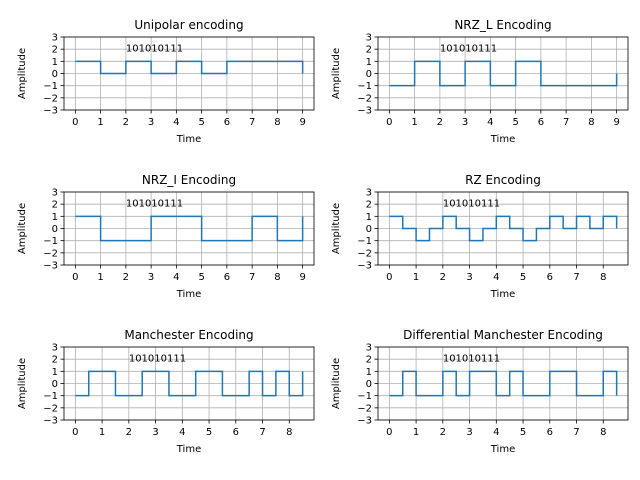 This screenshot has width=640, height=480. What do you see at coordinates (502, 25) in the screenshot?
I see `chart-title: NRZ_L Encoding` at bounding box center [502, 25].